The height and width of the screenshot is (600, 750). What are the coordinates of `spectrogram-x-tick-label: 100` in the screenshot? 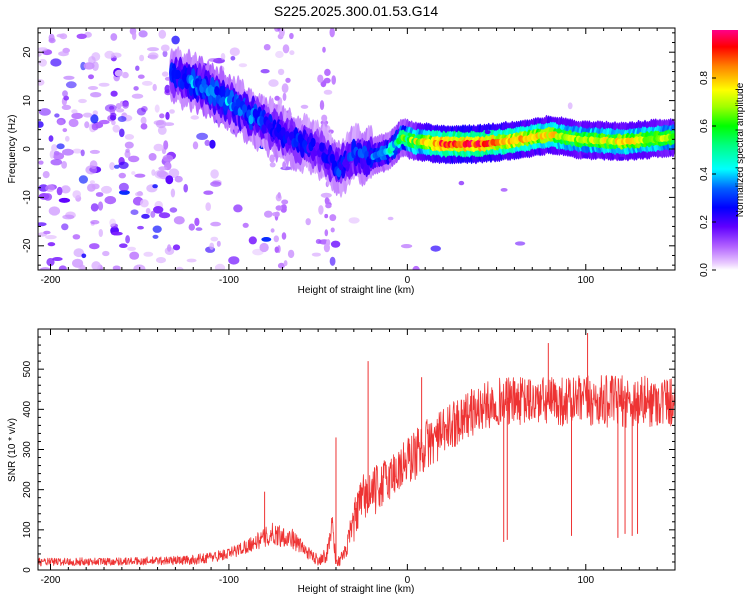 It's located at (585, 280).